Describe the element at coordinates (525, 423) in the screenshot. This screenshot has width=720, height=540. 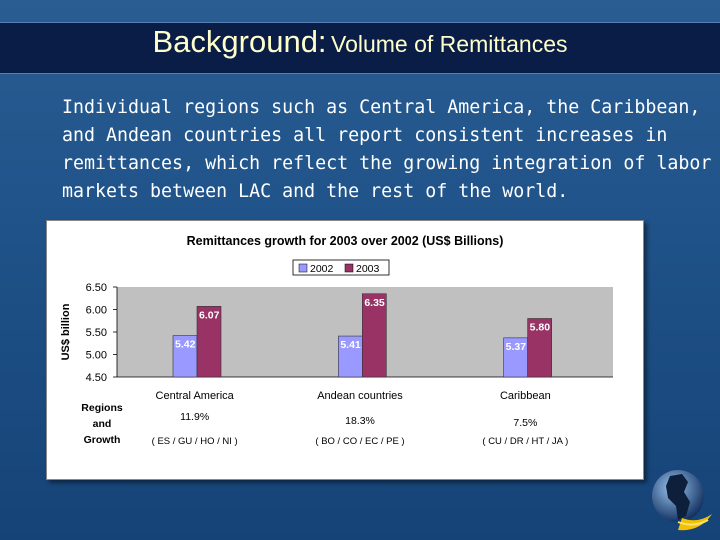
I see `growth-label: 7.5%` at that location.